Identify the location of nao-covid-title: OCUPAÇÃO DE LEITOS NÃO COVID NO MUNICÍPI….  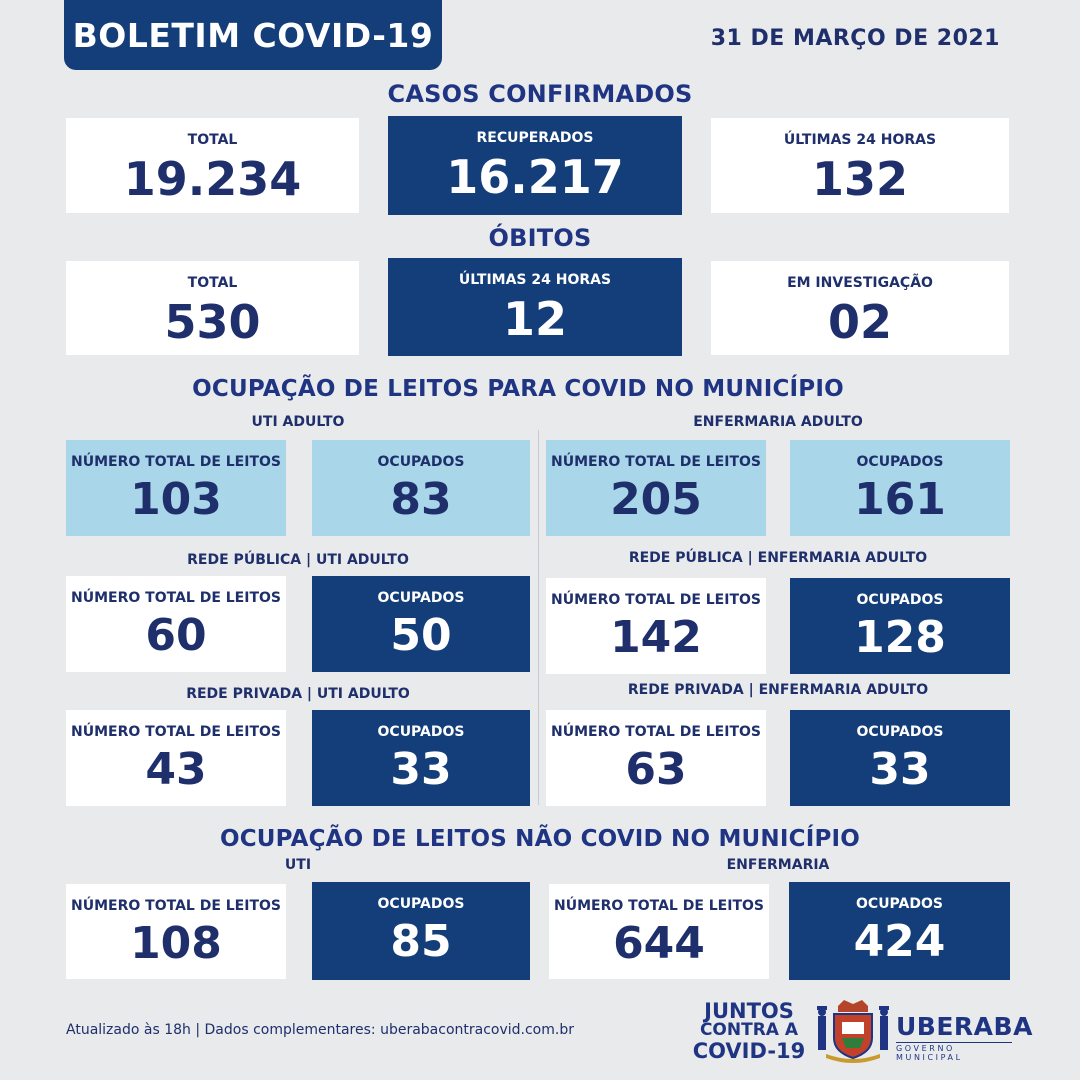
(540, 839).